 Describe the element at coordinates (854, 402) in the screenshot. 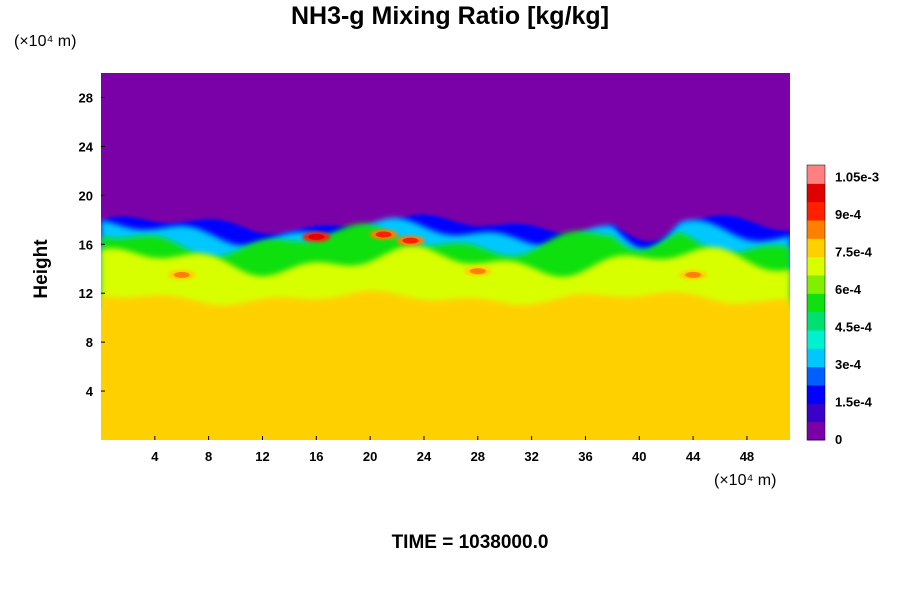

I see `colorbar-tick-label: 1.5e-4` at that location.